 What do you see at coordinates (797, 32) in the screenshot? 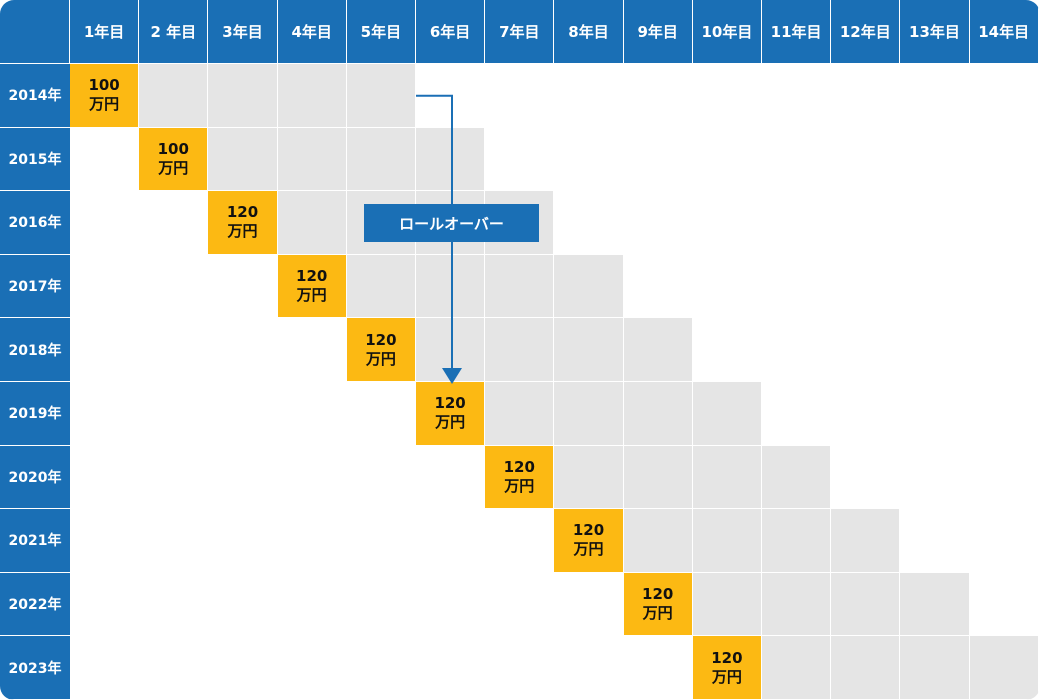
I see `column-header: 11年目` at bounding box center [797, 32].